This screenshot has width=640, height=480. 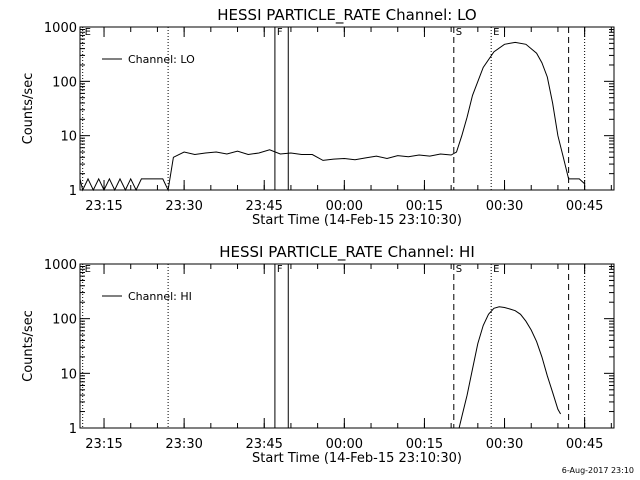 I want to click on chart-title: HESSI PARTICLE_RATE Channel: HI, so click(x=347, y=252).